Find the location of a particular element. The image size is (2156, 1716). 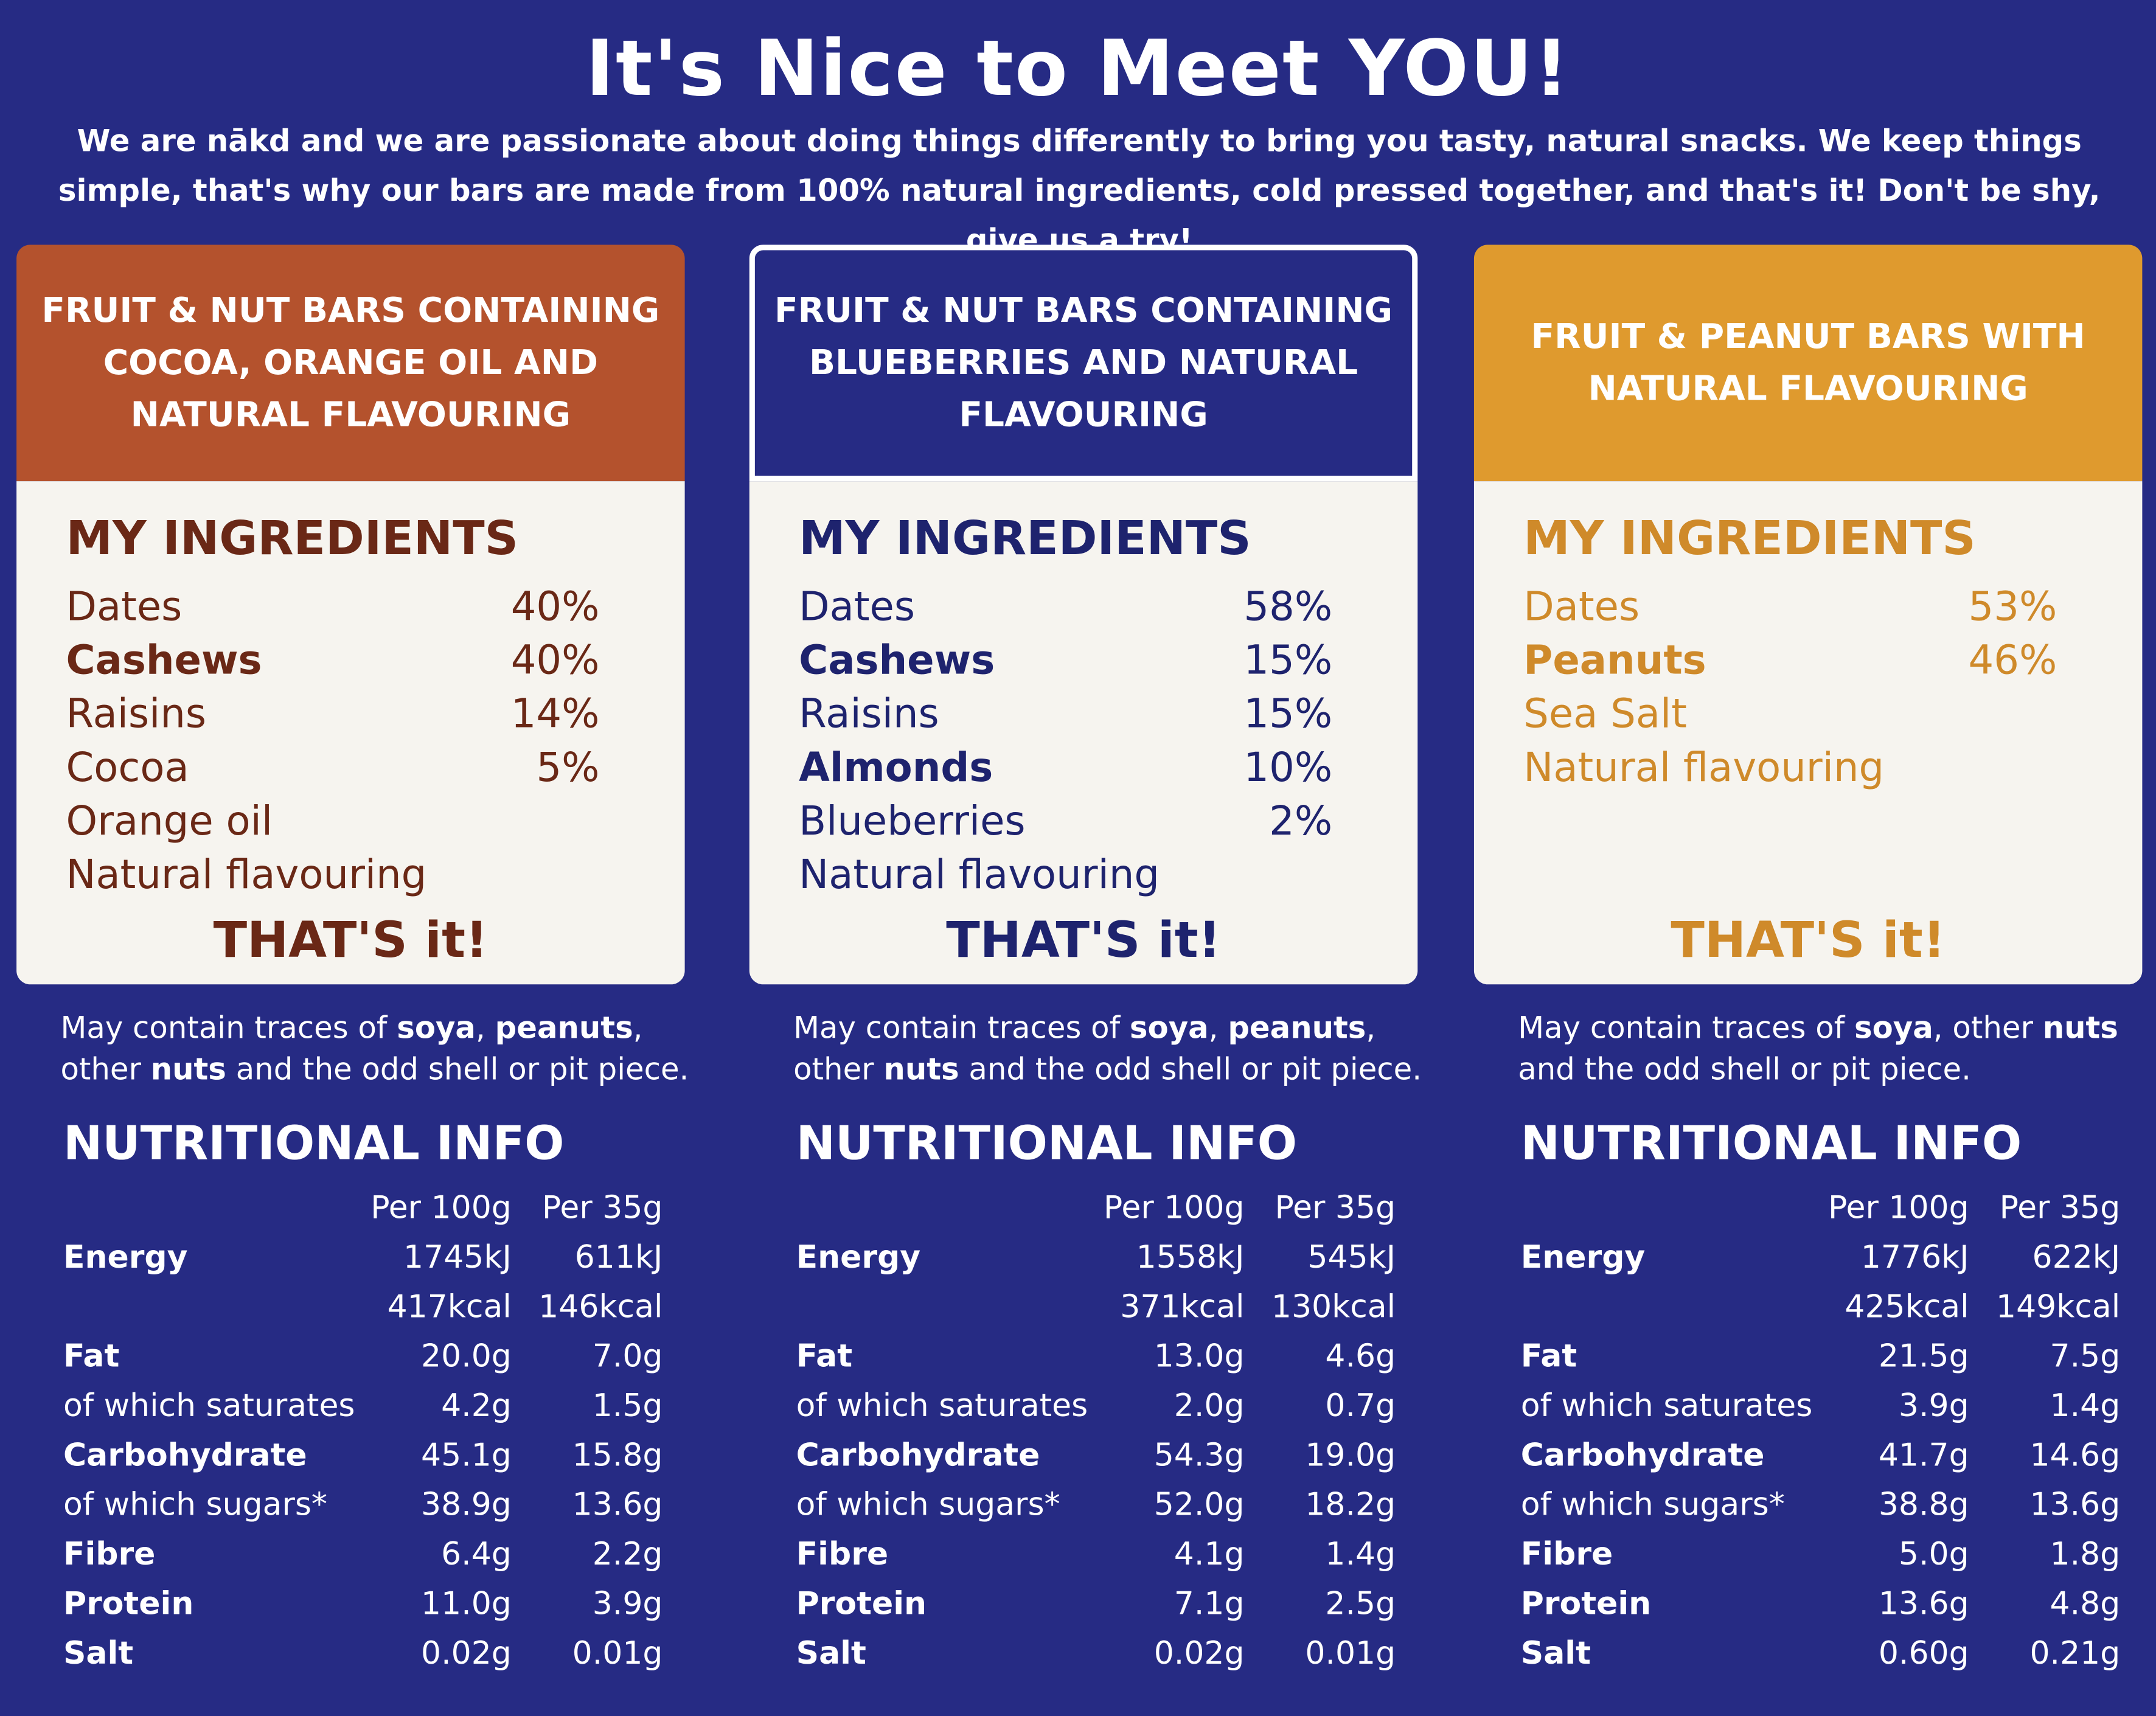

row-value: 7.0g is located at coordinates (628, 1357).